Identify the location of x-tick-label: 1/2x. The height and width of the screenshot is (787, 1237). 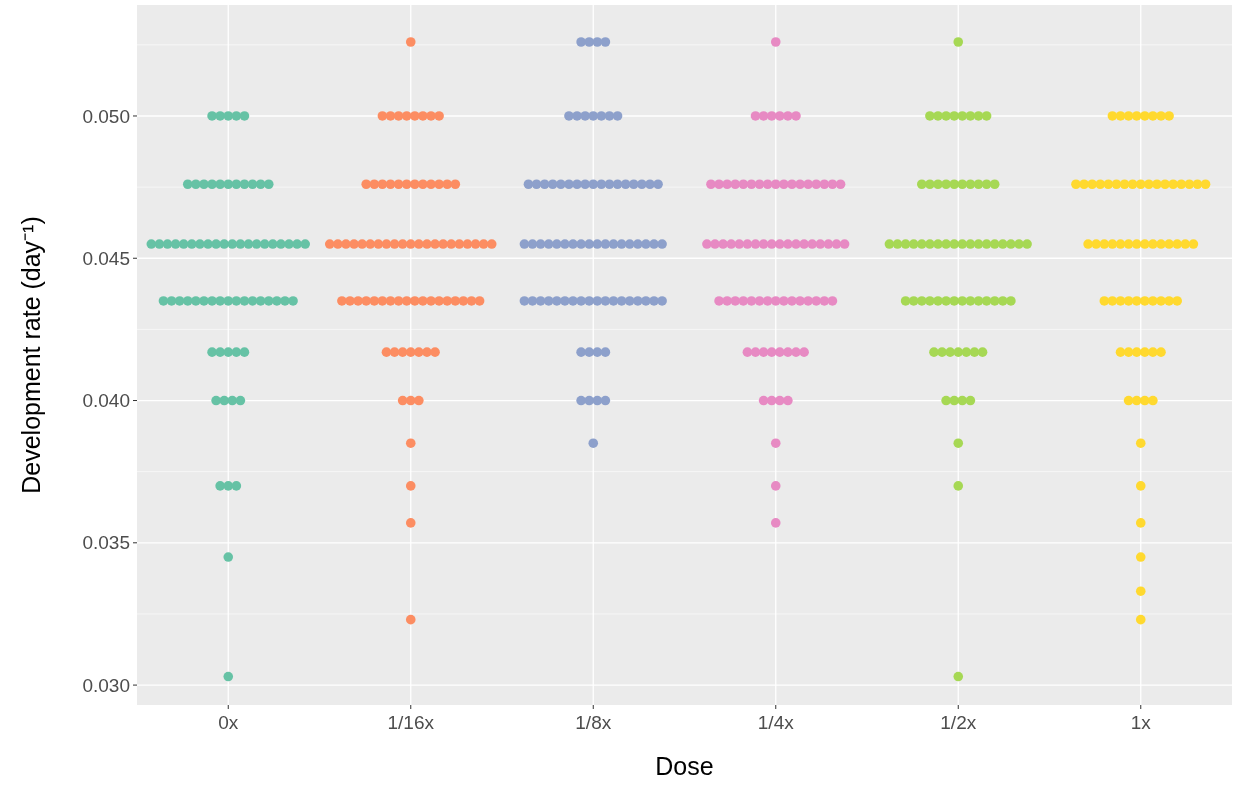
(958, 722).